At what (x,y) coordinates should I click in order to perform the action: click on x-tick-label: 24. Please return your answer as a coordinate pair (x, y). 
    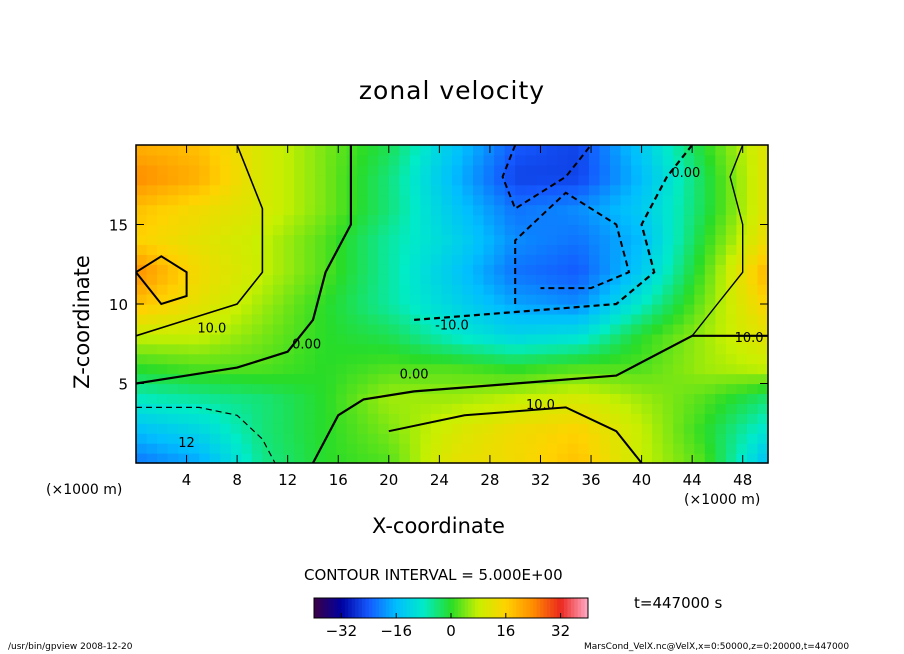
    Looking at the image, I should click on (439, 480).